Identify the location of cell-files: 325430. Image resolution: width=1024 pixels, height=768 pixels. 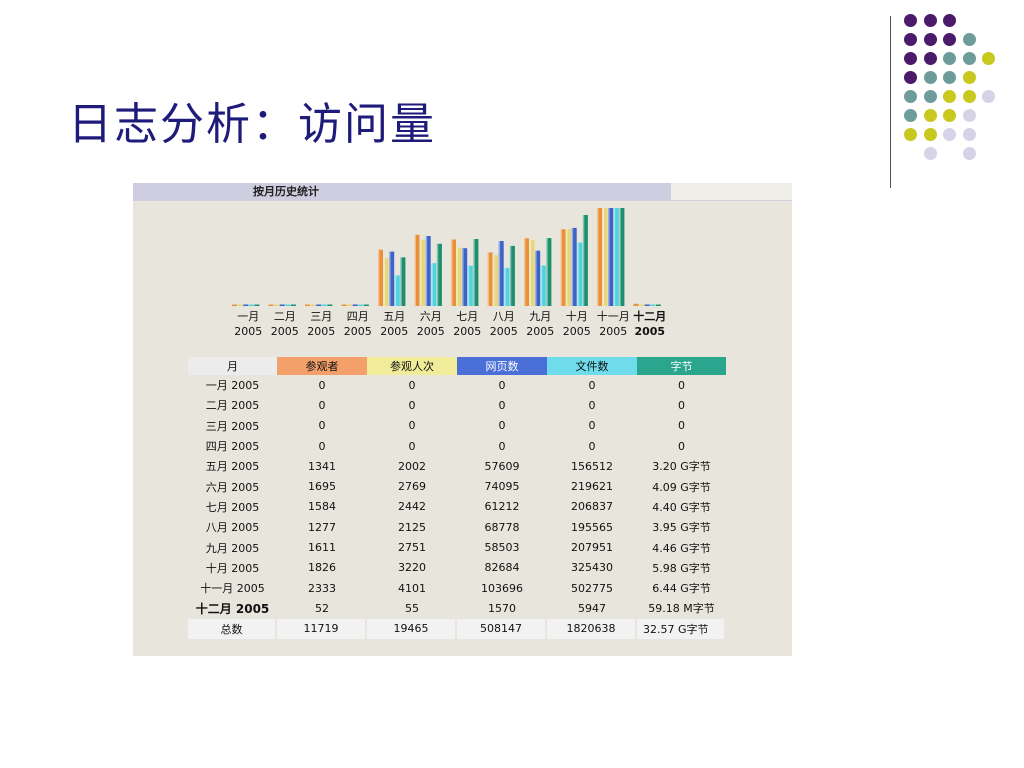
(592, 568).